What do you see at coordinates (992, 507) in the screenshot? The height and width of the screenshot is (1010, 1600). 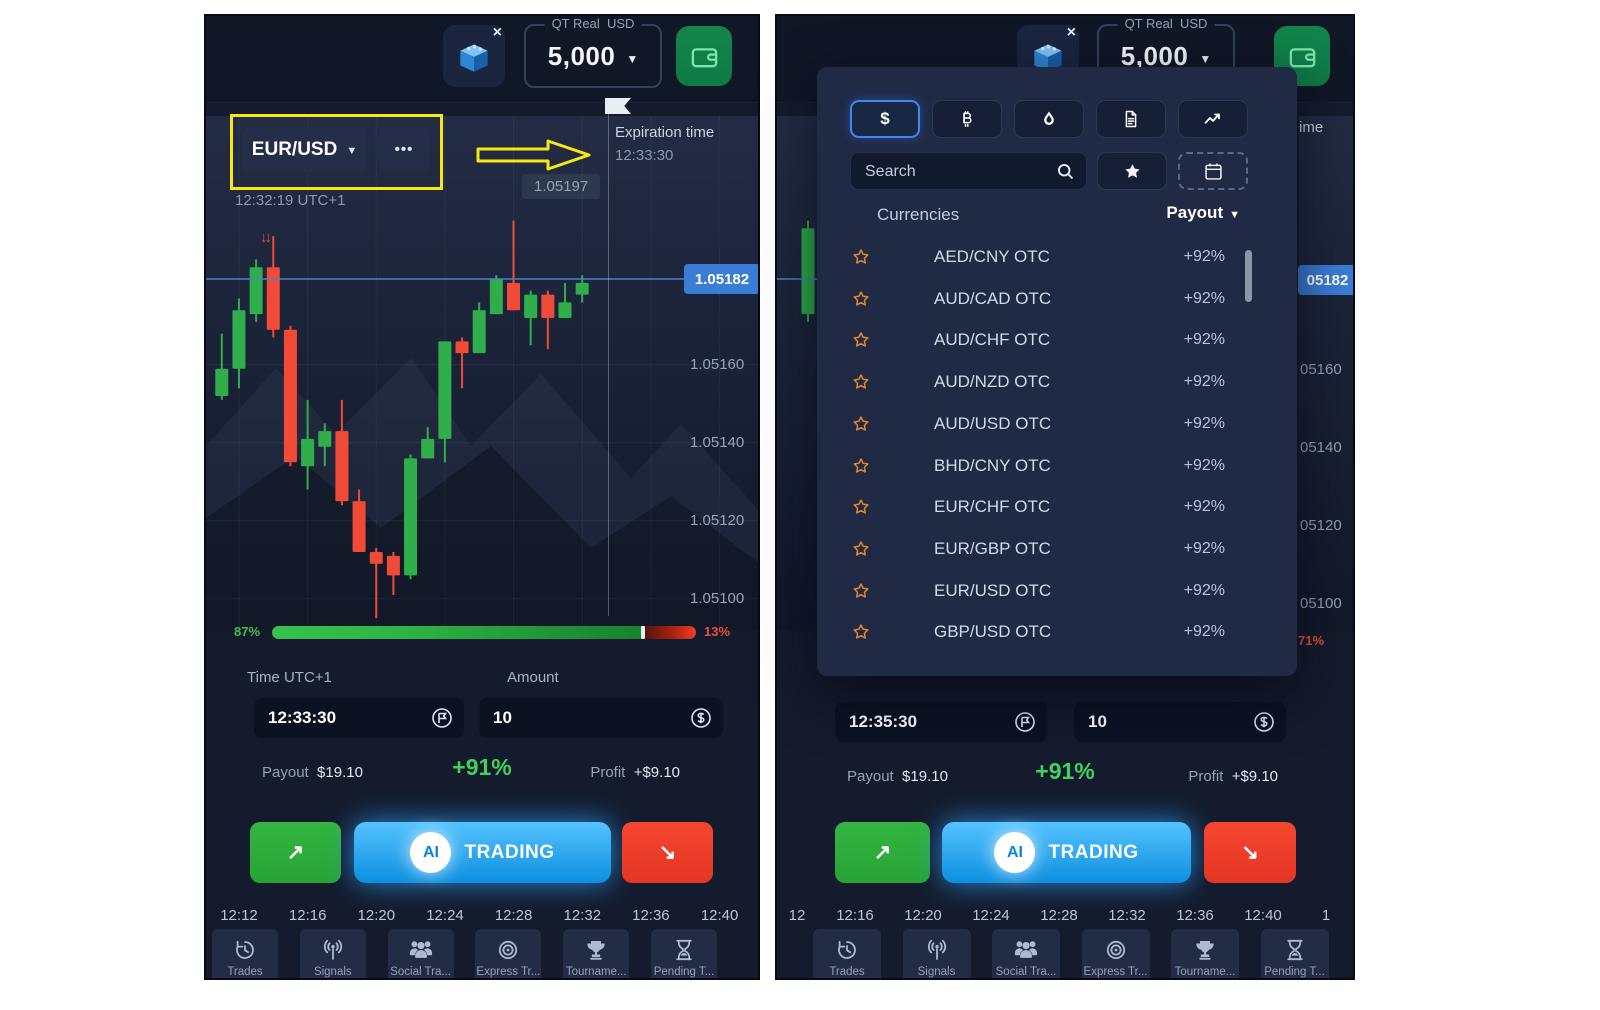 I see `asset-pair-name: EUR/CHF OTC` at bounding box center [992, 507].